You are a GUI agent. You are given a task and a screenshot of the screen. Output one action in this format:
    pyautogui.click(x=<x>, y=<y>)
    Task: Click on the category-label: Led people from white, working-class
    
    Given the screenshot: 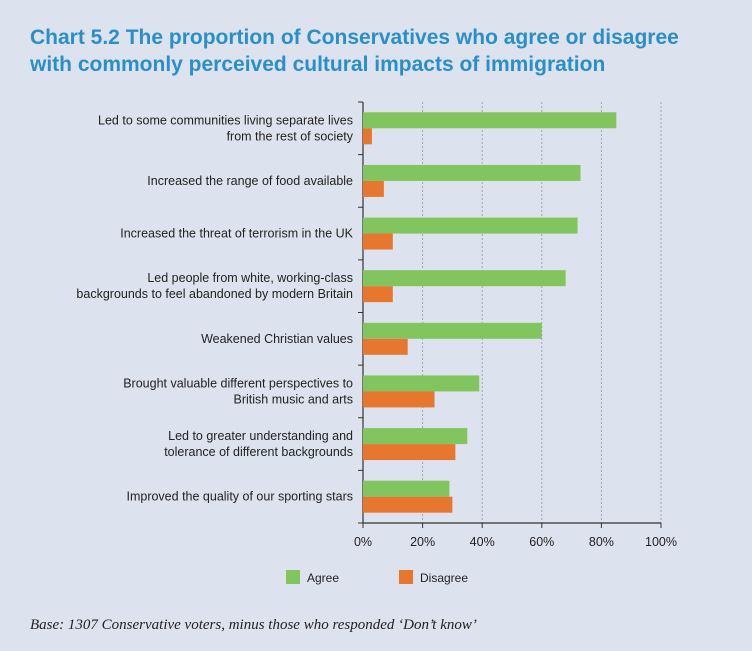 What is the action you would take?
    pyautogui.click(x=250, y=278)
    